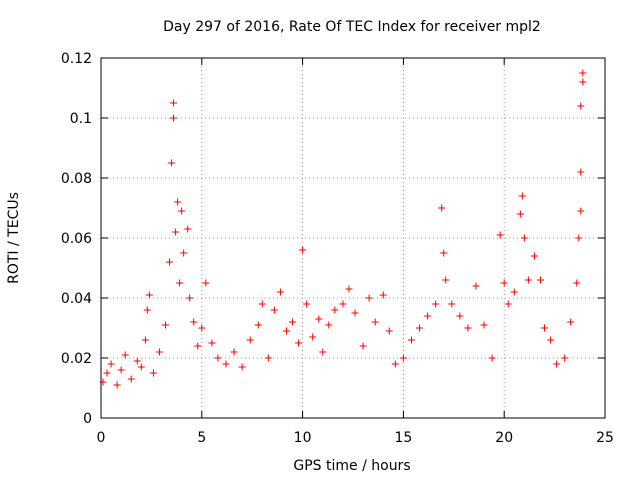  Describe the element at coordinates (351, 466) in the screenshot. I see `x-axis-title: GPS time / hours` at that location.